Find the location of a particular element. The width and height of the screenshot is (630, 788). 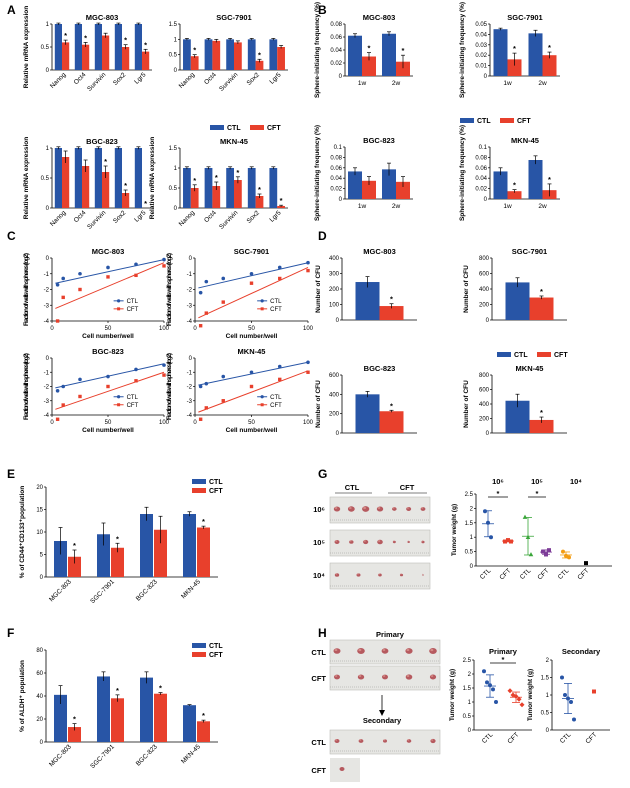

panel-letter-E: E is located at coordinates (11, 474).